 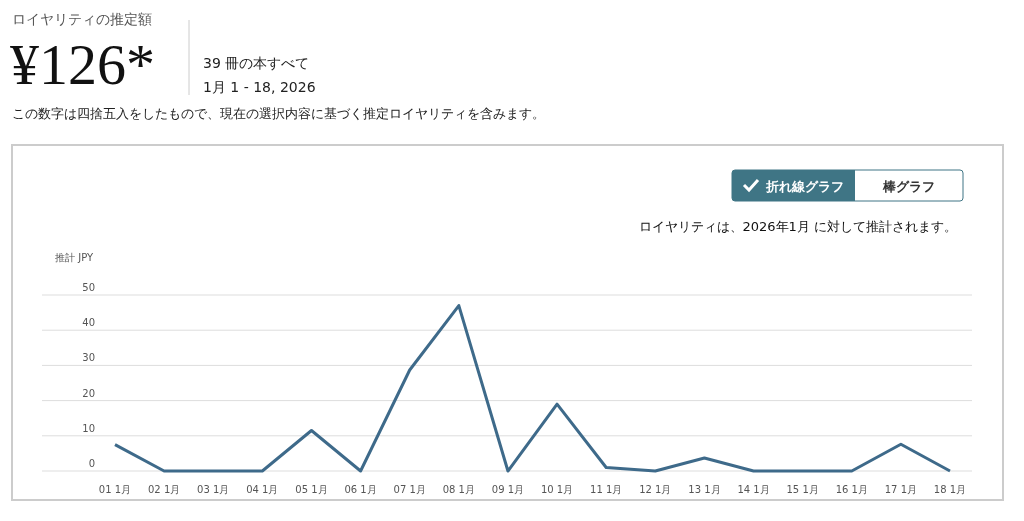 What do you see at coordinates (88, 323) in the screenshot?
I see `y-tick-label: 40` at bounding box center [88, 323].